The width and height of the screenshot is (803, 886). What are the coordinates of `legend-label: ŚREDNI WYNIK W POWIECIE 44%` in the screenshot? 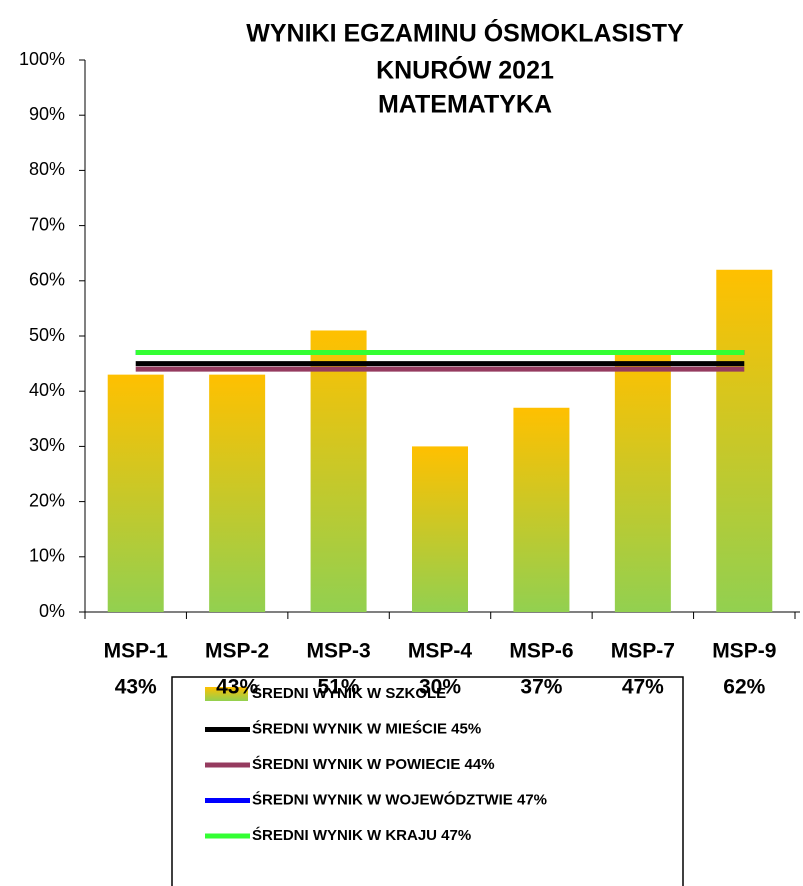 It's located at (373, 764).